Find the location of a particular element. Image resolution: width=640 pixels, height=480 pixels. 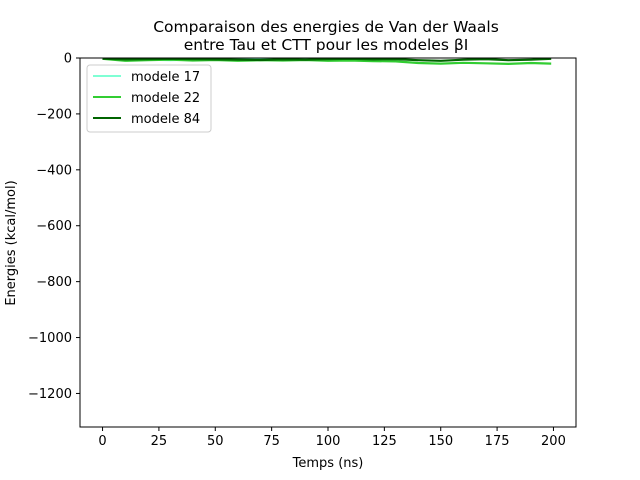

x-tick-label: 75 is located at coordinates (271, 441).